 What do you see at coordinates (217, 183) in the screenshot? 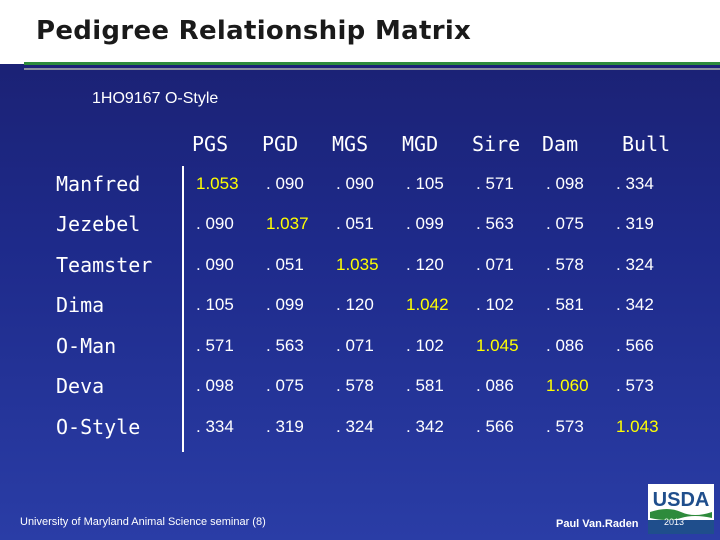
I see `matrix-cell-diagonal: 1.053` at bounding box center [217, 183].